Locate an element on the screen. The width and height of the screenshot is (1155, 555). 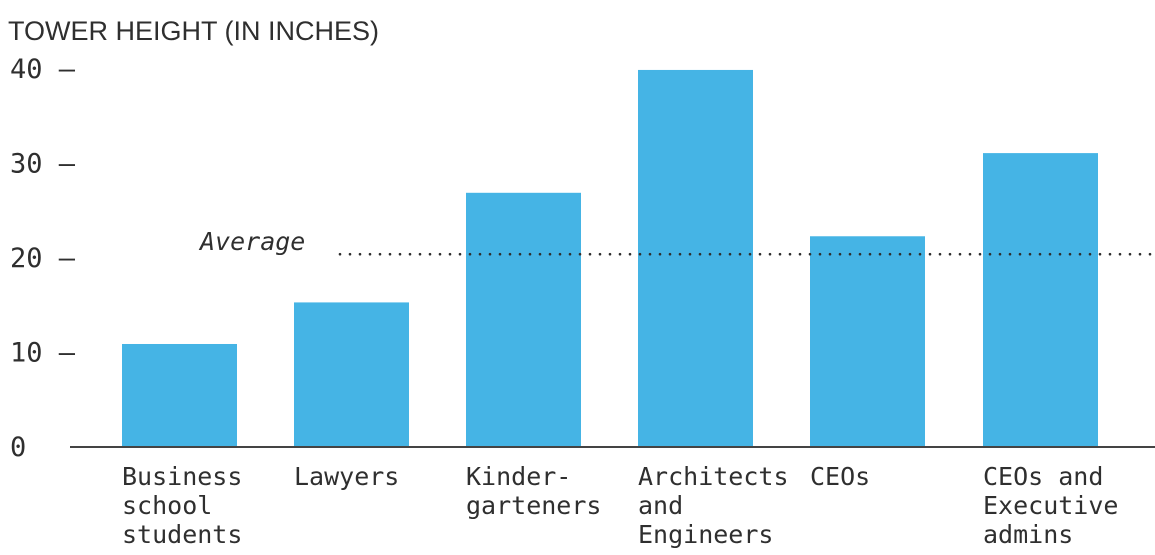
y-axis-ticks: 0 10 – 20 – 30 – 40 – is located at coordinates (43, 258).